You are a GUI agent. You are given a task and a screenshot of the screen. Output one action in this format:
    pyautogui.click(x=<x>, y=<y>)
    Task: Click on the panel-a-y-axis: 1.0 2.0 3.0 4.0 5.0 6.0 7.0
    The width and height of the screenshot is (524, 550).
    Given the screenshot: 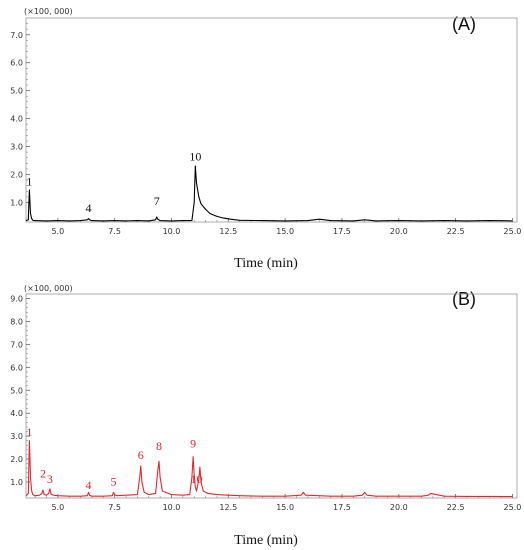 What is the action you would take?
    pyautogui.click(x=20, y=115)
    